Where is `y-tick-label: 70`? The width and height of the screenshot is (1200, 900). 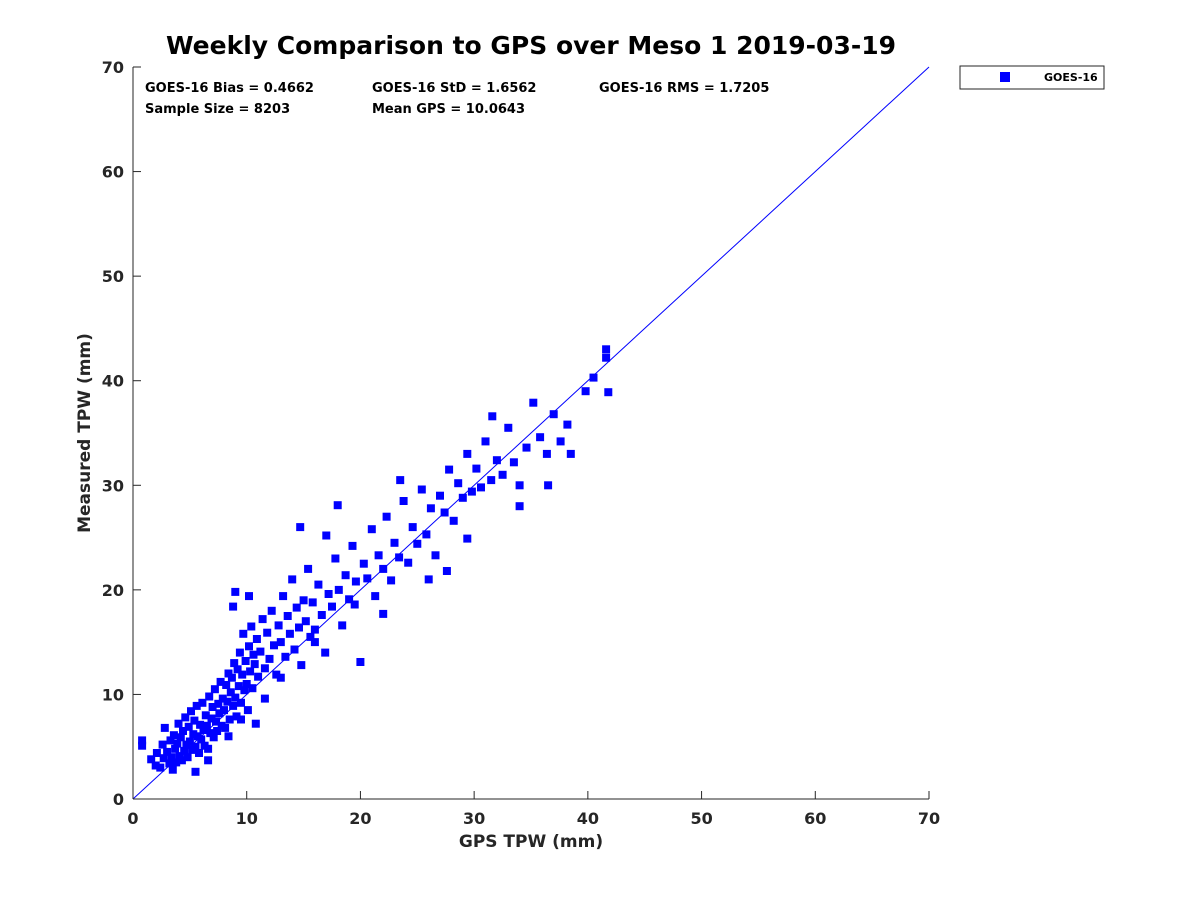
y-tick-label: 70 is located at coordinates (113, 67).